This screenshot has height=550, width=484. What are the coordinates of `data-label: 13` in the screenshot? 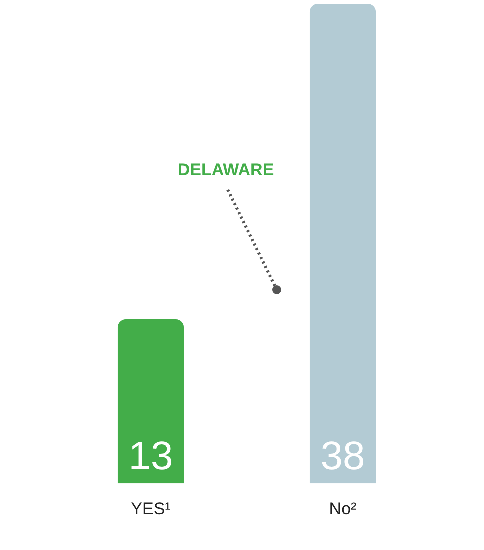 It's located at (151, 456).